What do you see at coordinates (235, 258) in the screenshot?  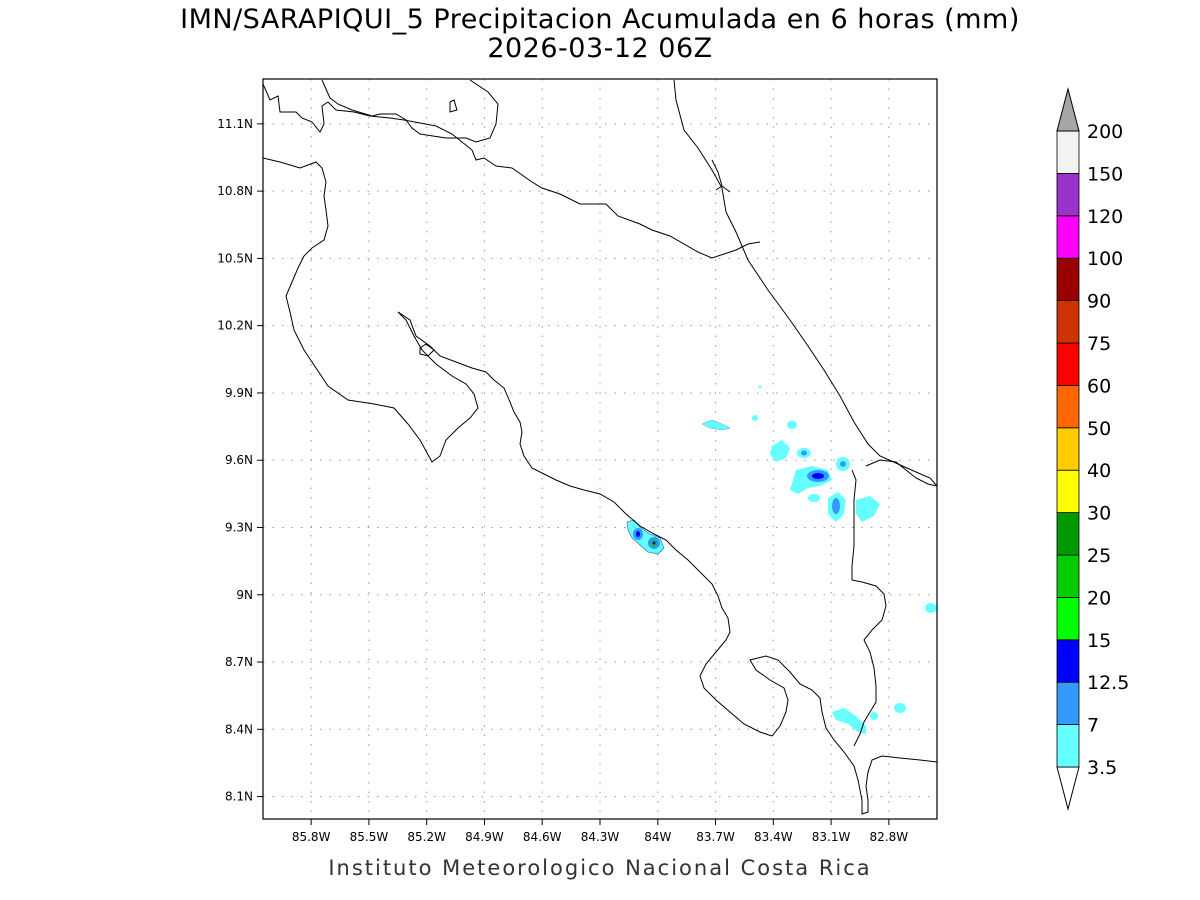 I see `lat-tick-label: 10.5N` at bounding box center [235, 258].